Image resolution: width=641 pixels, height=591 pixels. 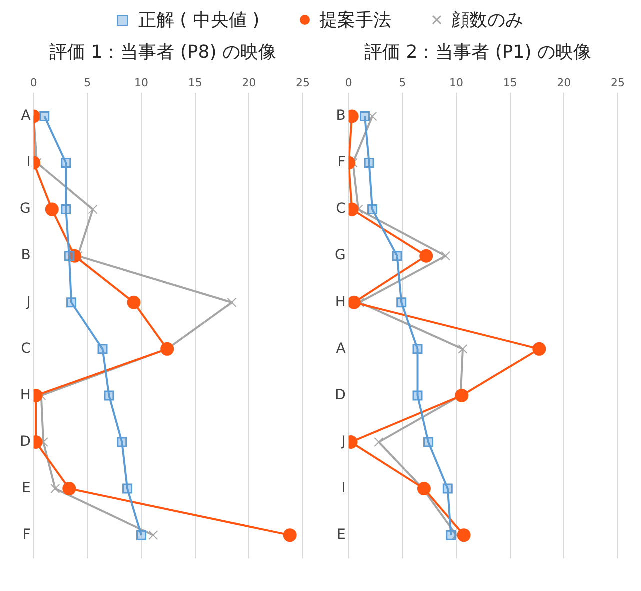 What do you see at coordinates (488, 20) in the screenshot?
I see `legend-label: 顔数のみ` at bounding box center [488, 20].